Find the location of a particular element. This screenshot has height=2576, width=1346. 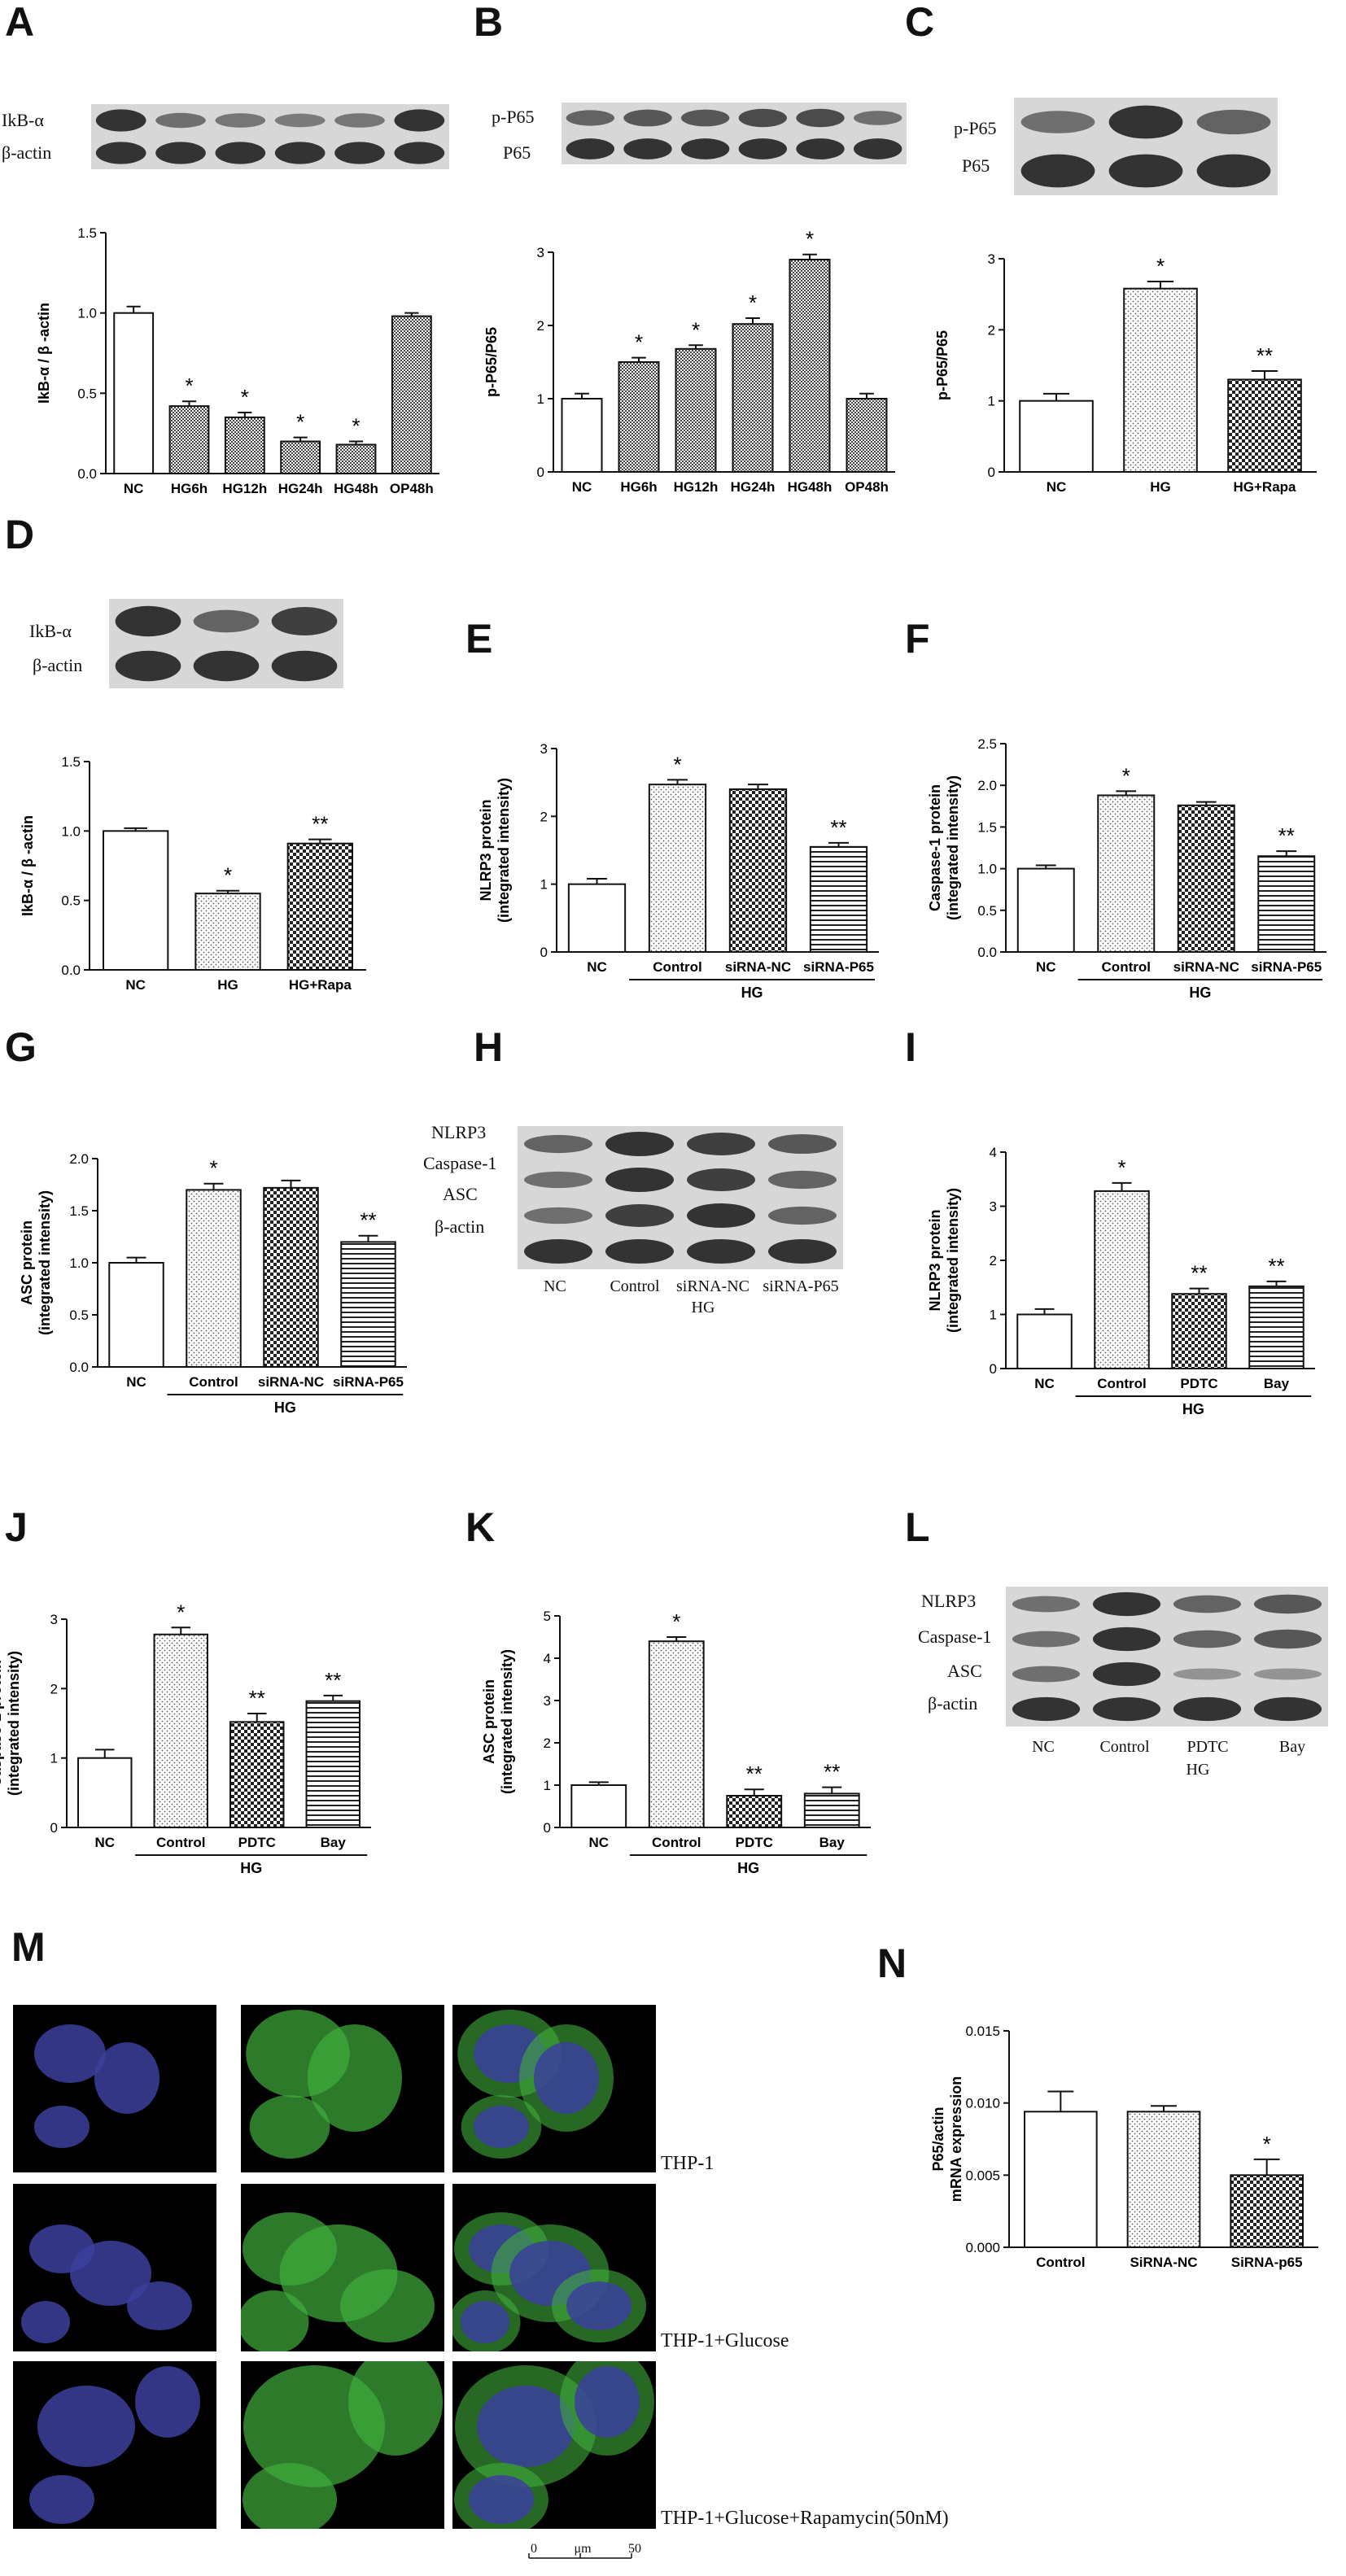

x-tick-label: HG12h is located at coordinates (245, 488).